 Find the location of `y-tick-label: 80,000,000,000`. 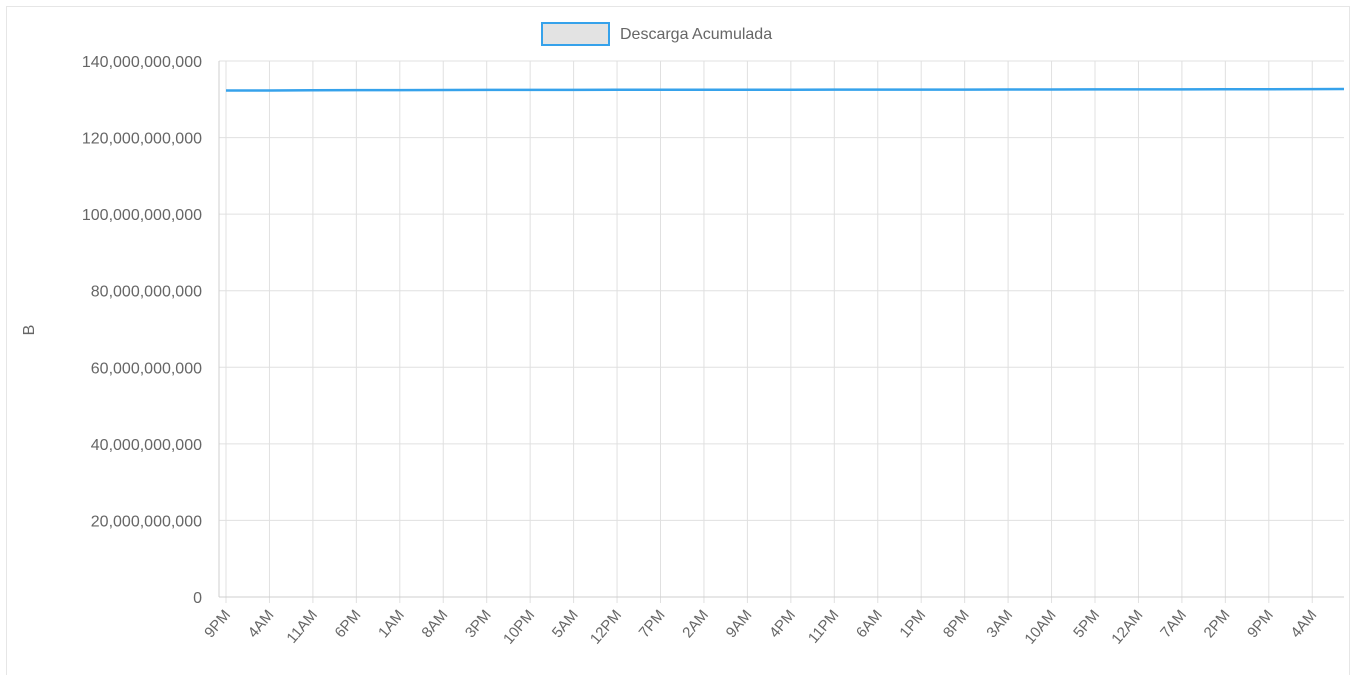

y-tick-label: 80,000,000,000 is located at coordinates (146, 292).